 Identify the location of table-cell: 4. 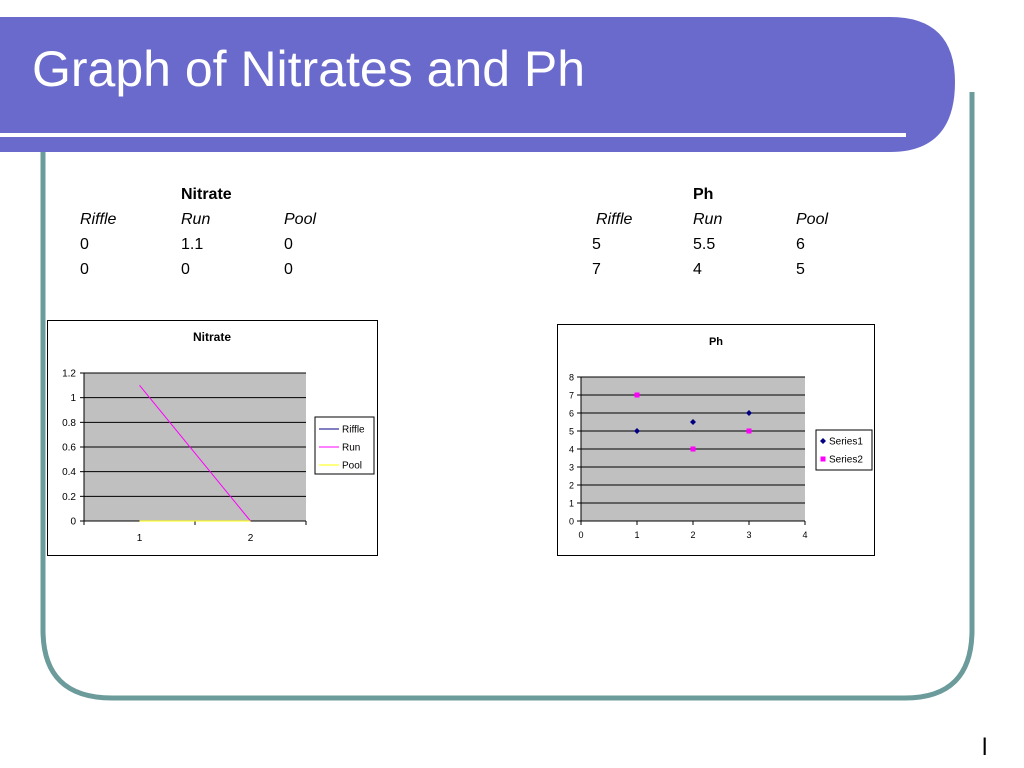
(697, 269).